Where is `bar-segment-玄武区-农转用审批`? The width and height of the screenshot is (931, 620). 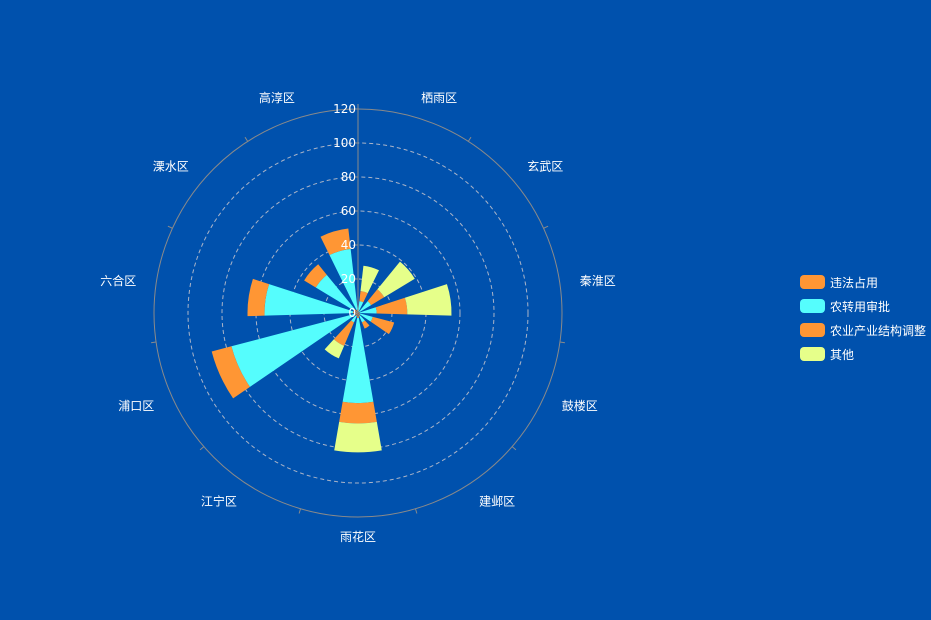
bar-segment-玄武区-农转用审批 is located at coordinates (365, 307).